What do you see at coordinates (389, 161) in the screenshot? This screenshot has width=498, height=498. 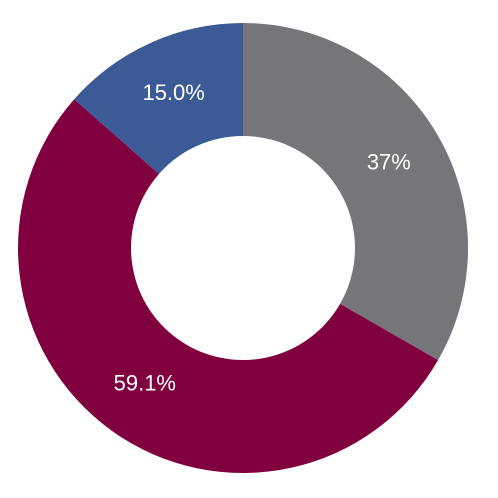 I see `data-label: 37%` at bounding box center [389, 161].